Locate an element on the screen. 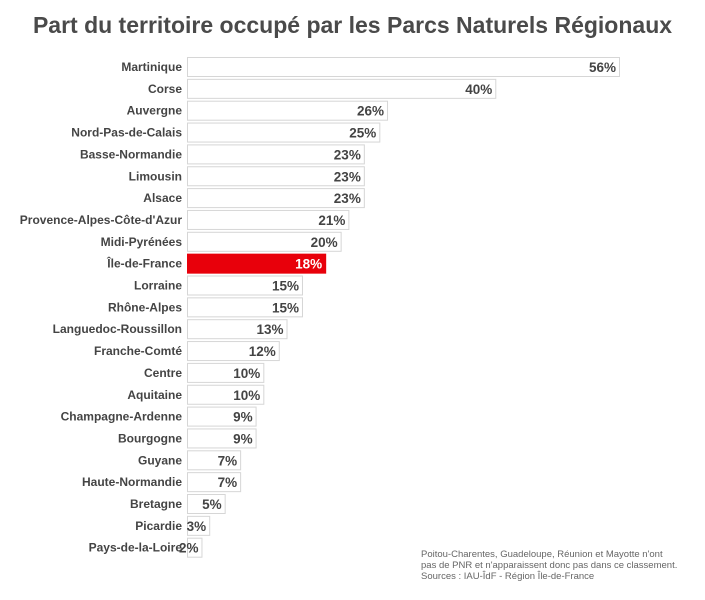  category-label-provence-alpes-cote-d-azur: Provence-Alpes-Côte-d'Azur is located at coordinates (101, 220).